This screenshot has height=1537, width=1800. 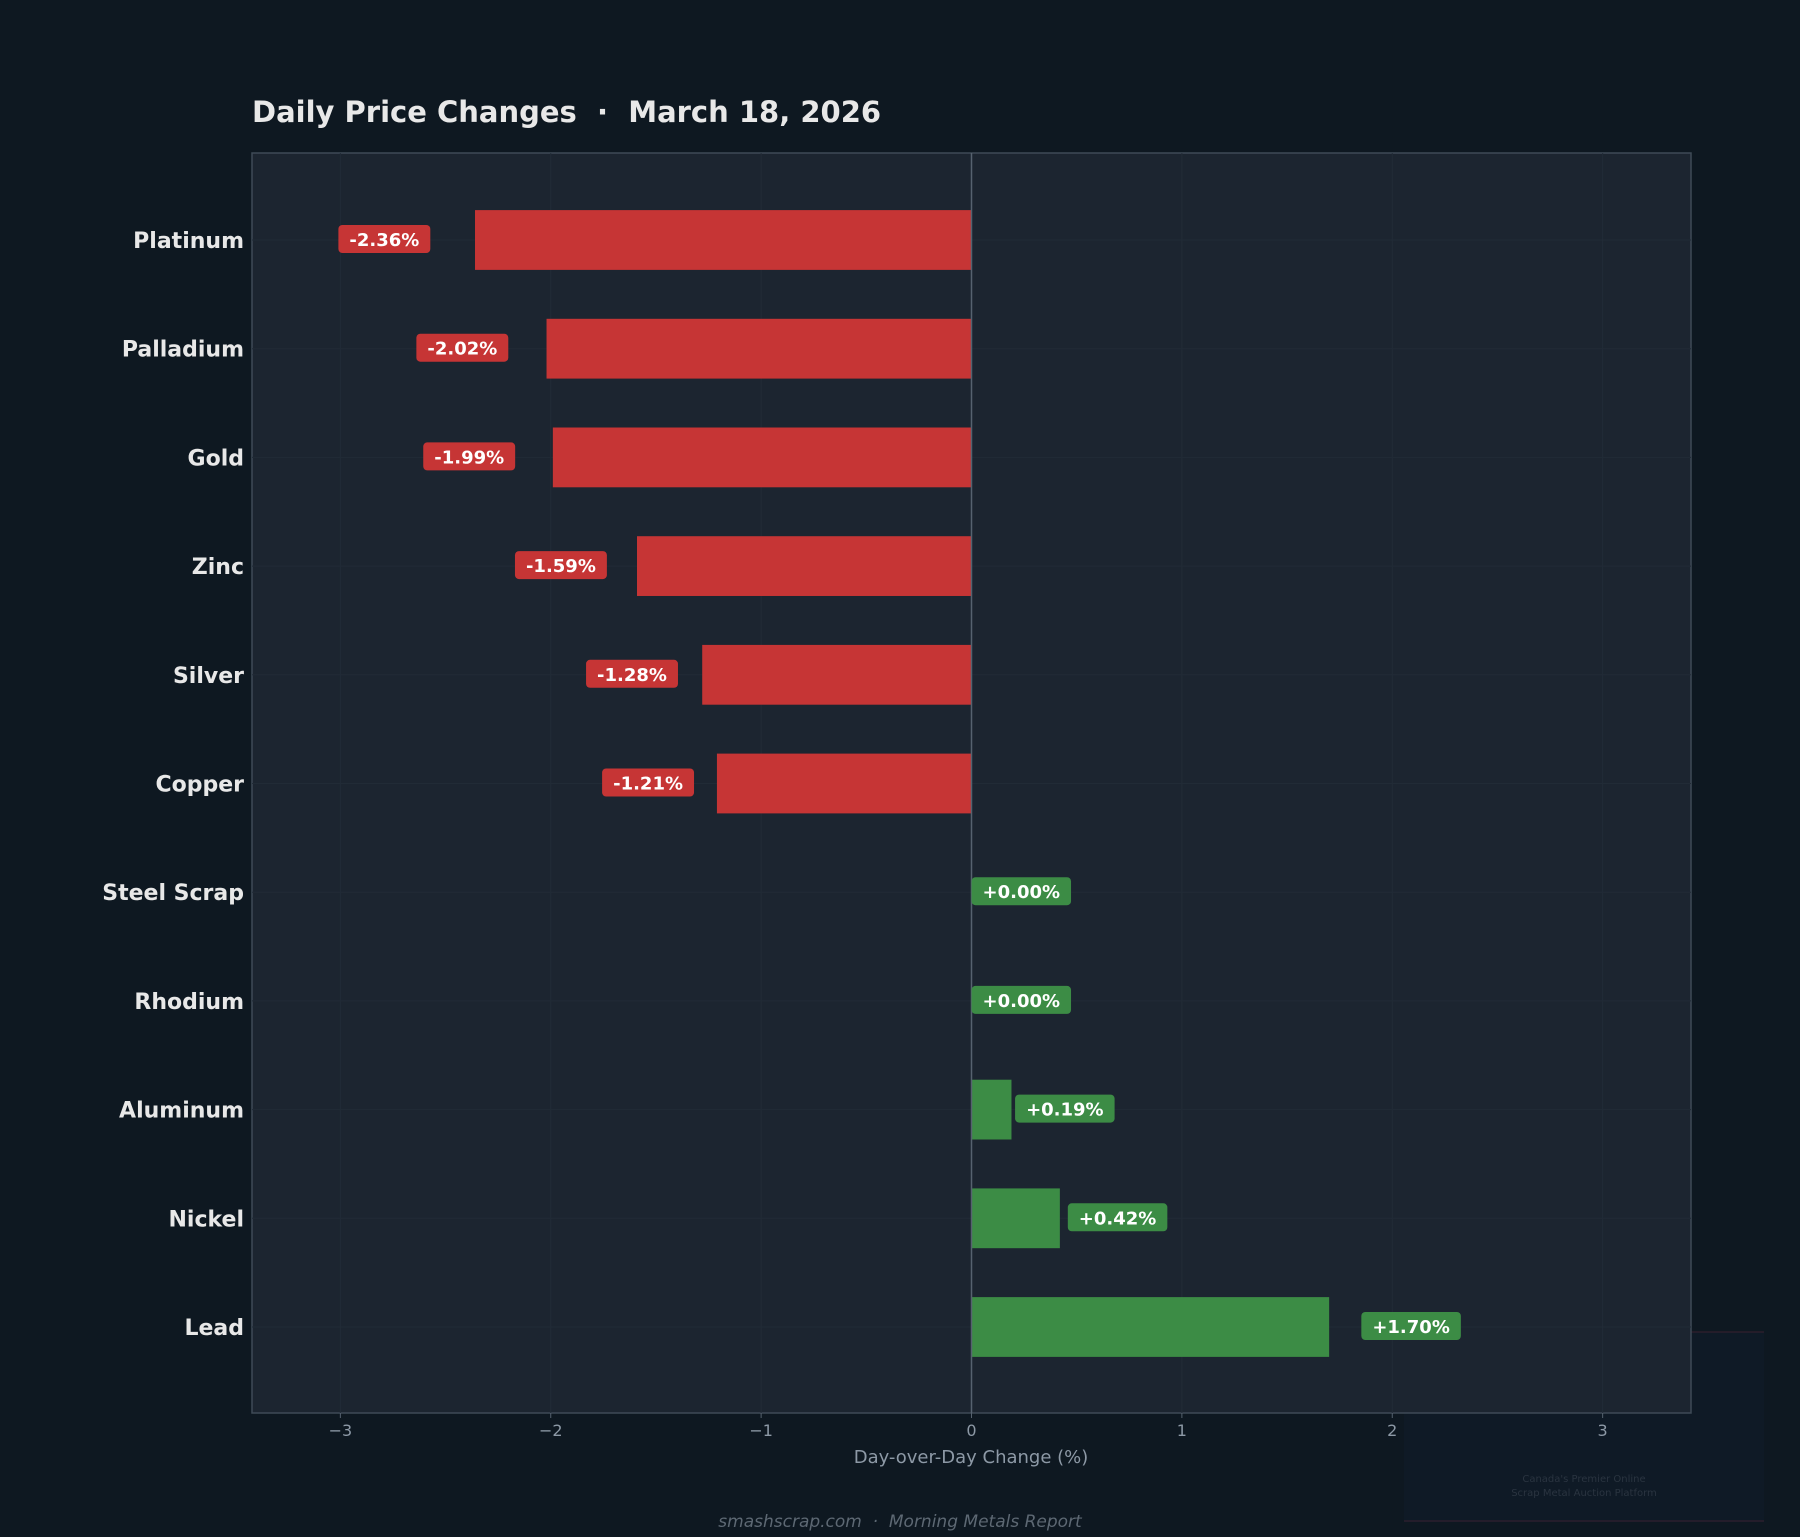 I want to click on category-label: Lead, so click(x=214, y=1328).